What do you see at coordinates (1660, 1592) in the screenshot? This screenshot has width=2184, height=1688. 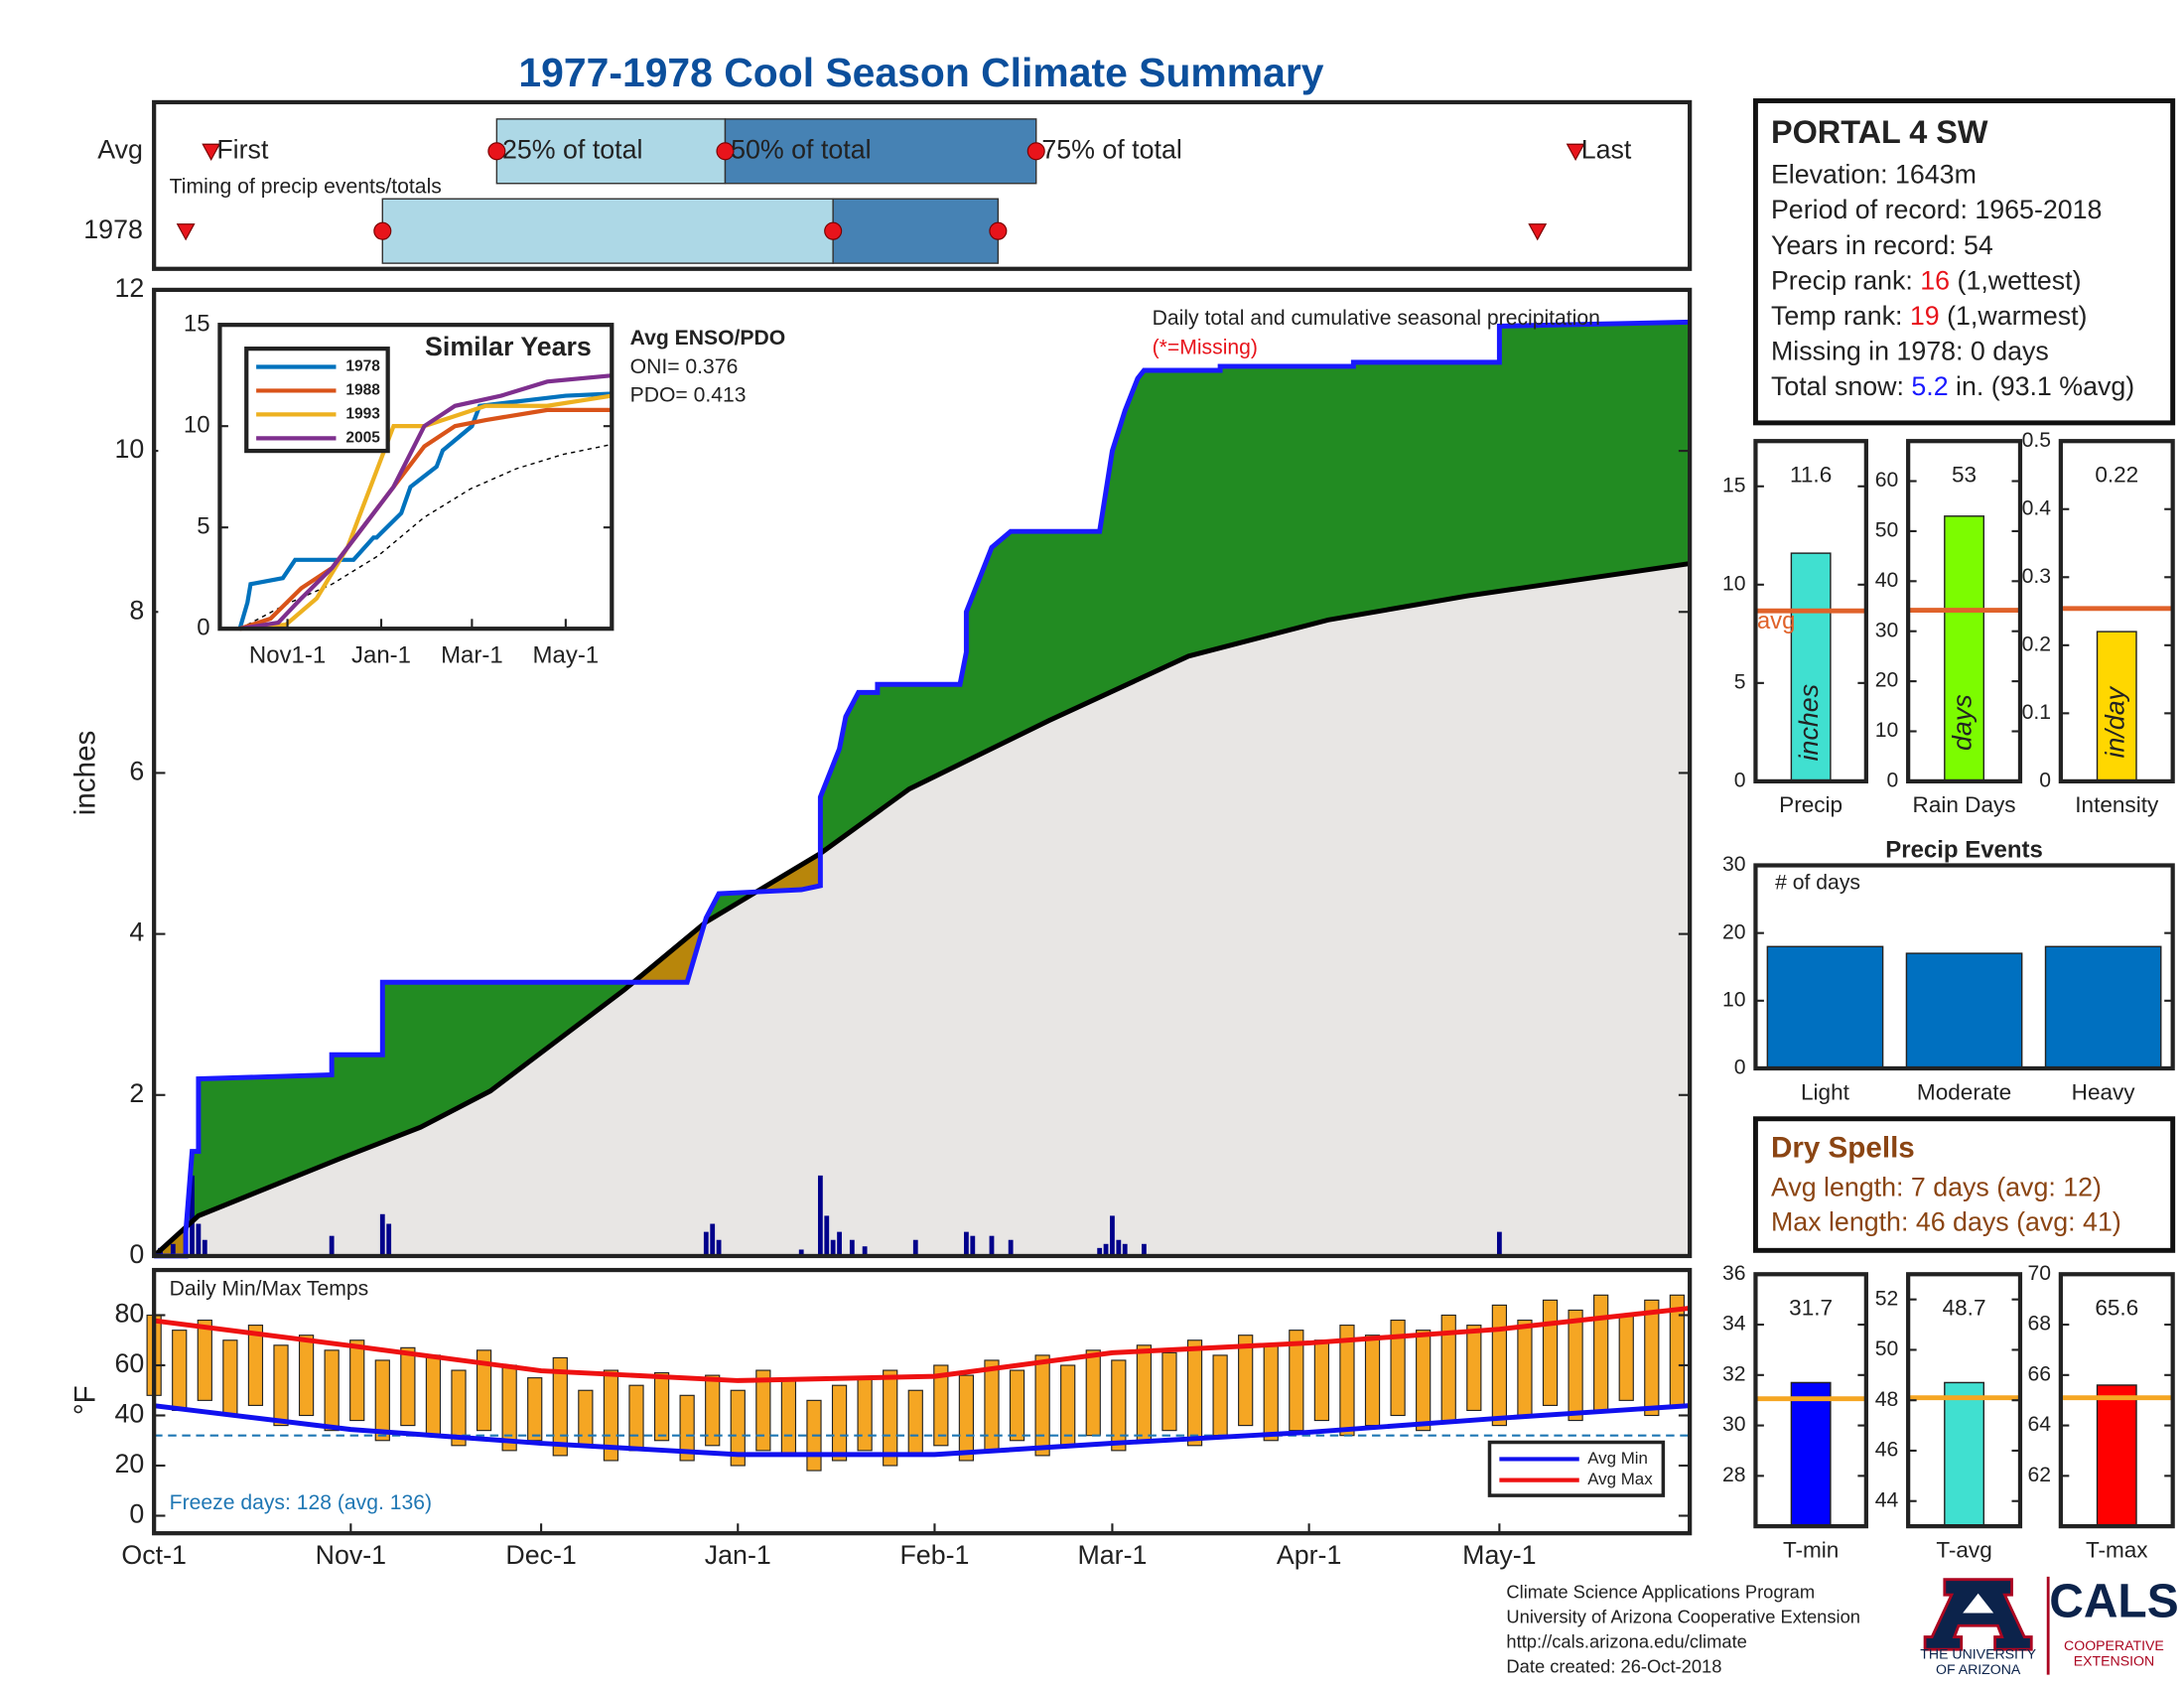 I see `footer-line: Climate Science Applications Program` at bounding box center [1660, 1592].